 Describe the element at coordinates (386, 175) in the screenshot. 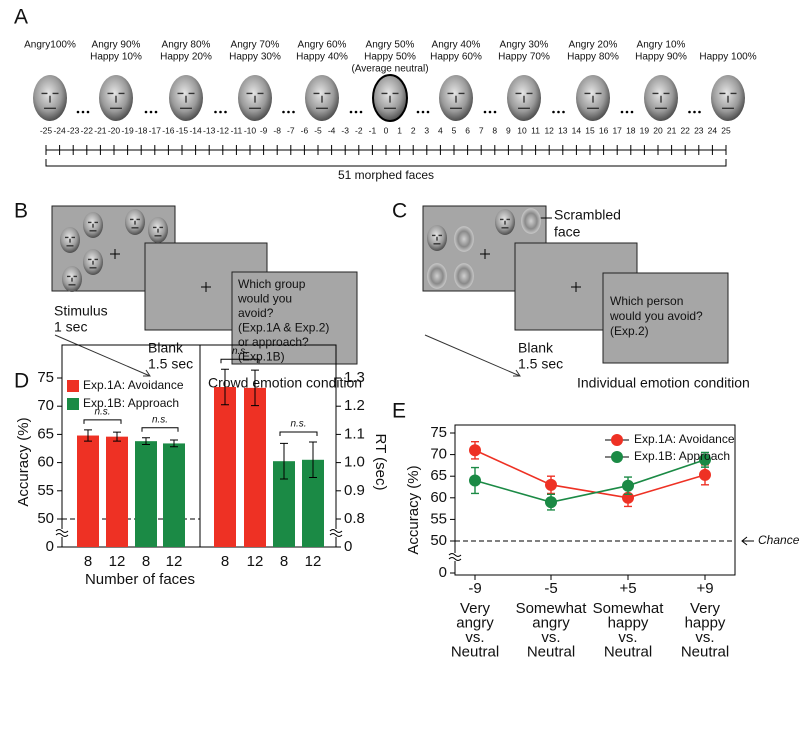

I see `scale-caption: 51 morphed faces` at that location.